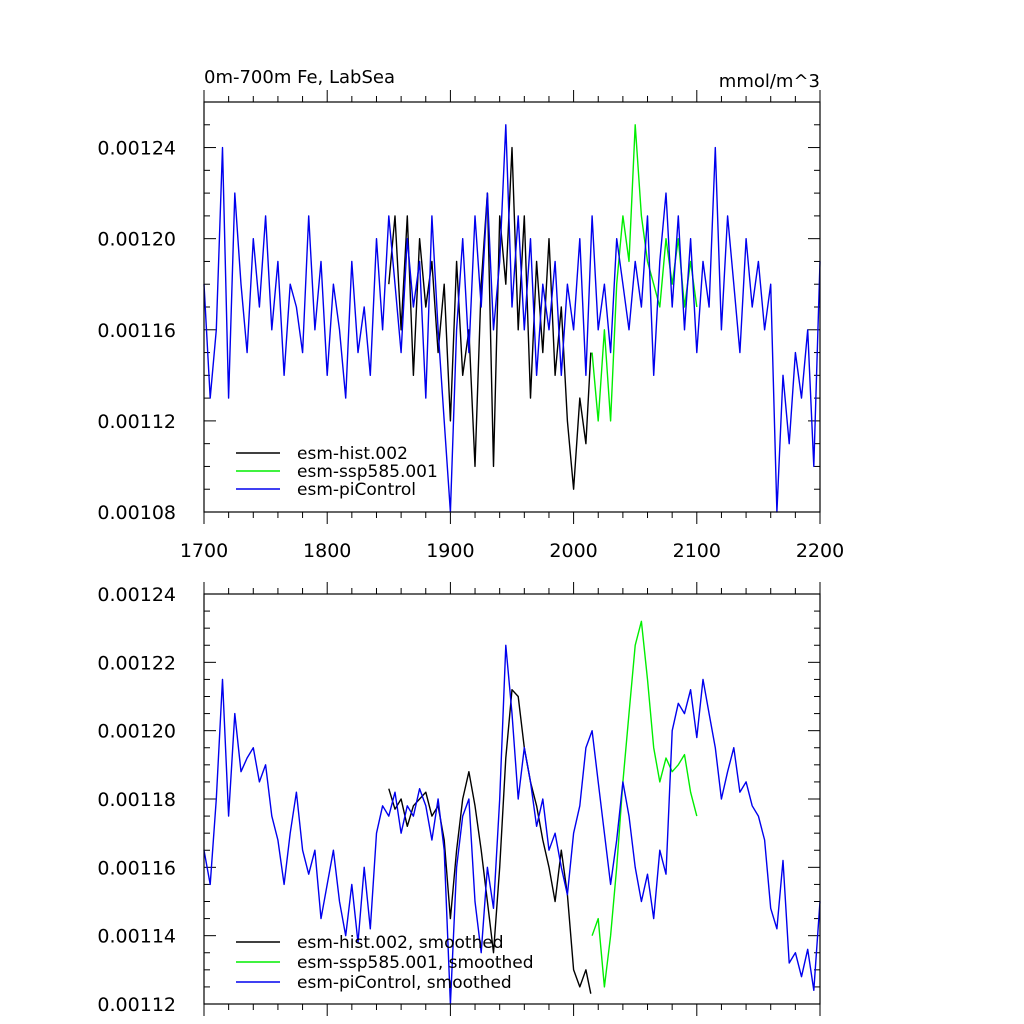  Describe the element at coordinates (136, 937) in the screenshot. I see `bottom-y-tick-label: 0.00114` at that location.